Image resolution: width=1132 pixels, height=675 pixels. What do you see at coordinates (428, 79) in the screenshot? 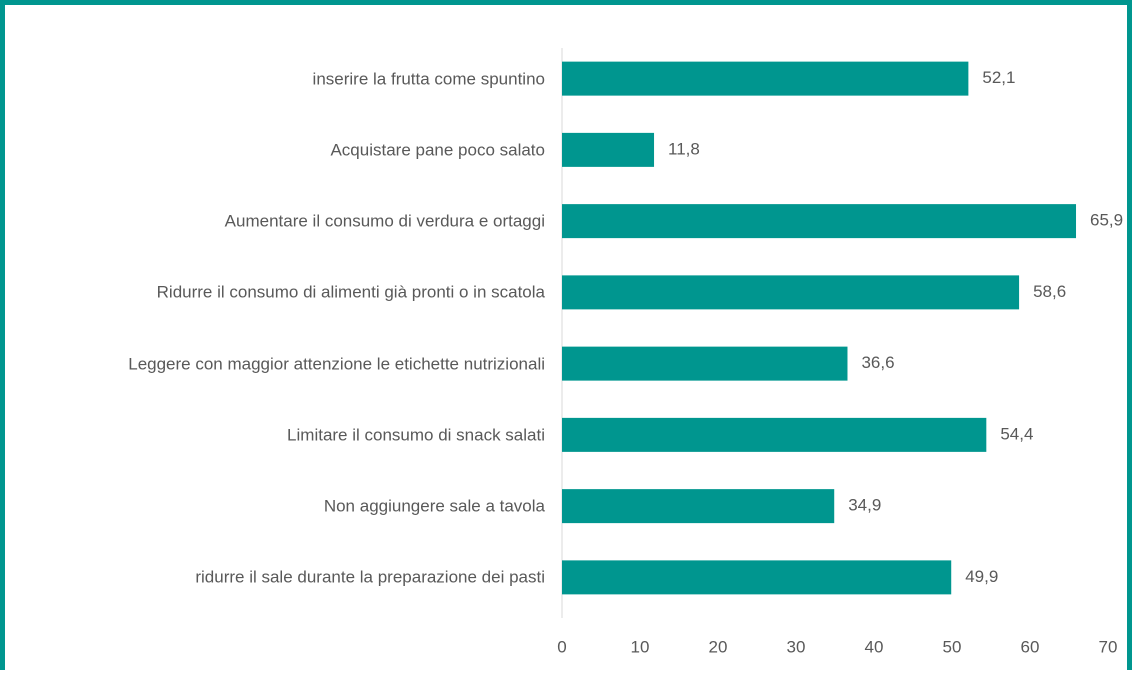
I see `category-label: inserire la frutta come spuntino` at bounding box center [428, 79].